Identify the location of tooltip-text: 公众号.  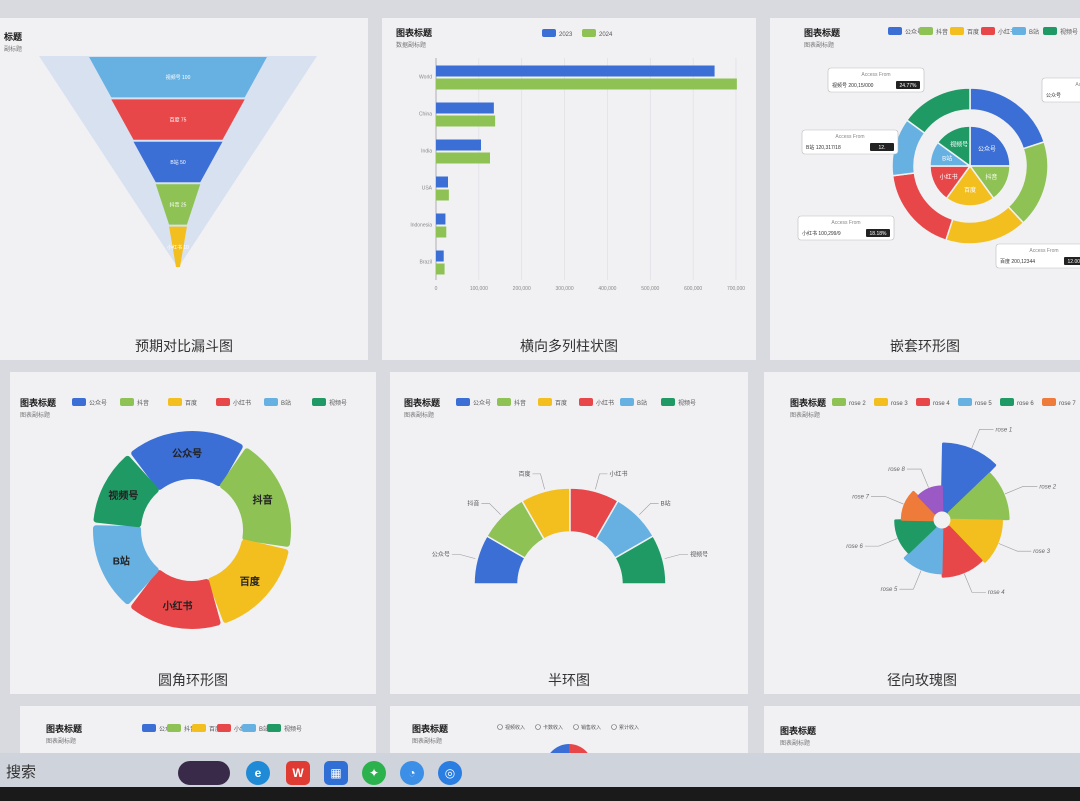
(1053, 96).